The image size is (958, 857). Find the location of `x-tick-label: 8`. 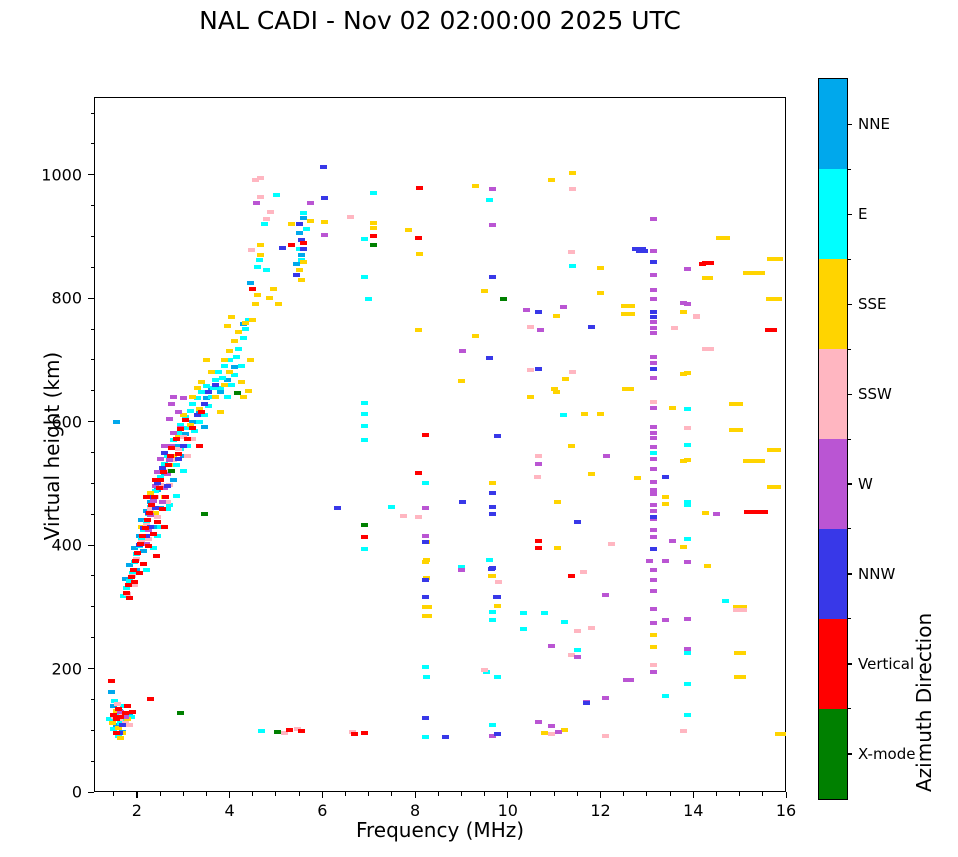

x-tick-label: 8 is located at coordinates (415, 810).